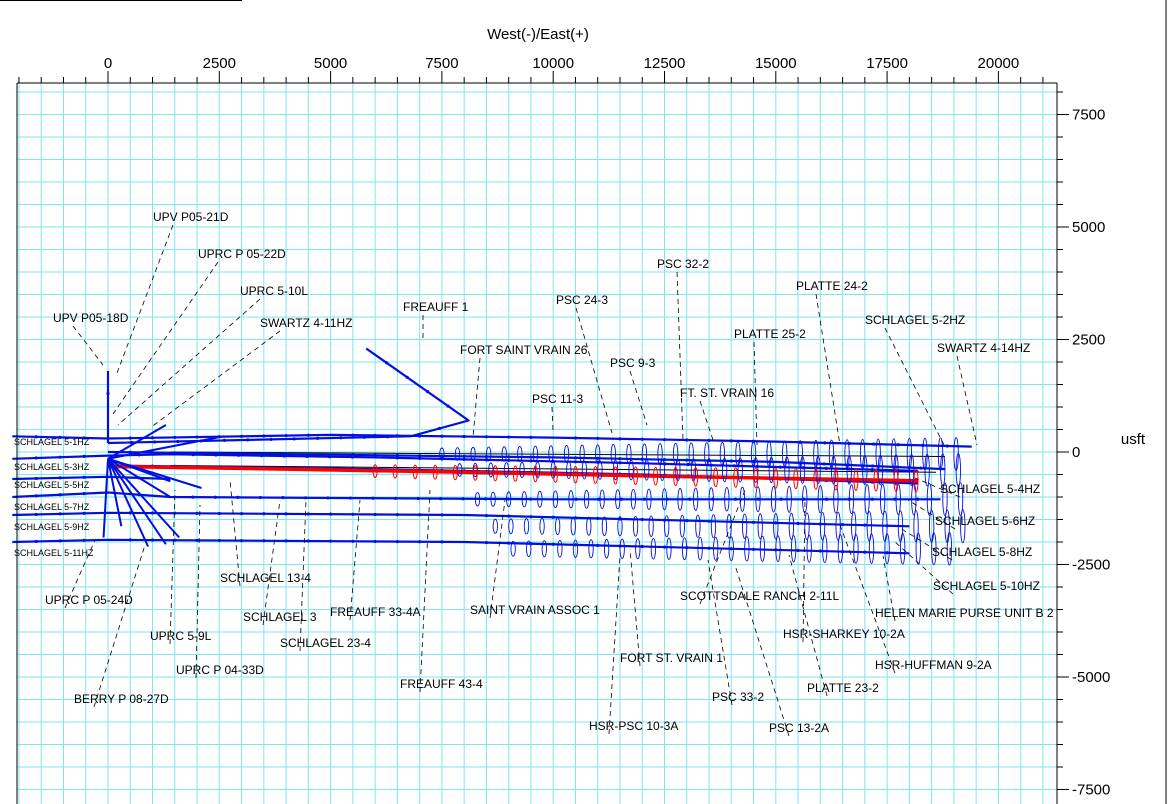  Describe the element at coordinates (776, 63) in the screenshot. I see `x-tick-label: 15000` at that location.